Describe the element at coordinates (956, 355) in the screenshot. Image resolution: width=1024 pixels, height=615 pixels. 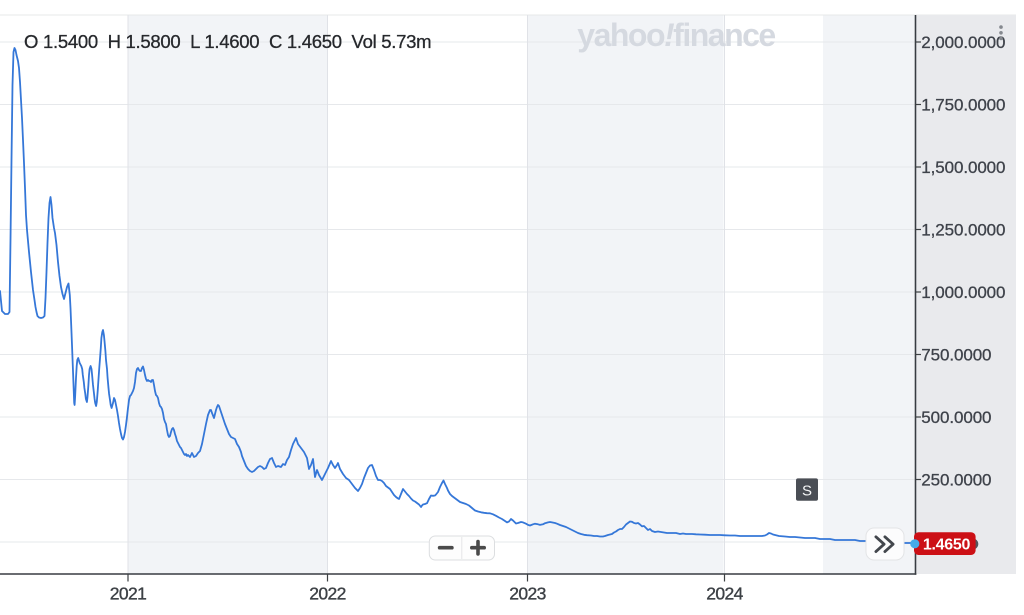
I see `svg-text: 750.0000` at that location.